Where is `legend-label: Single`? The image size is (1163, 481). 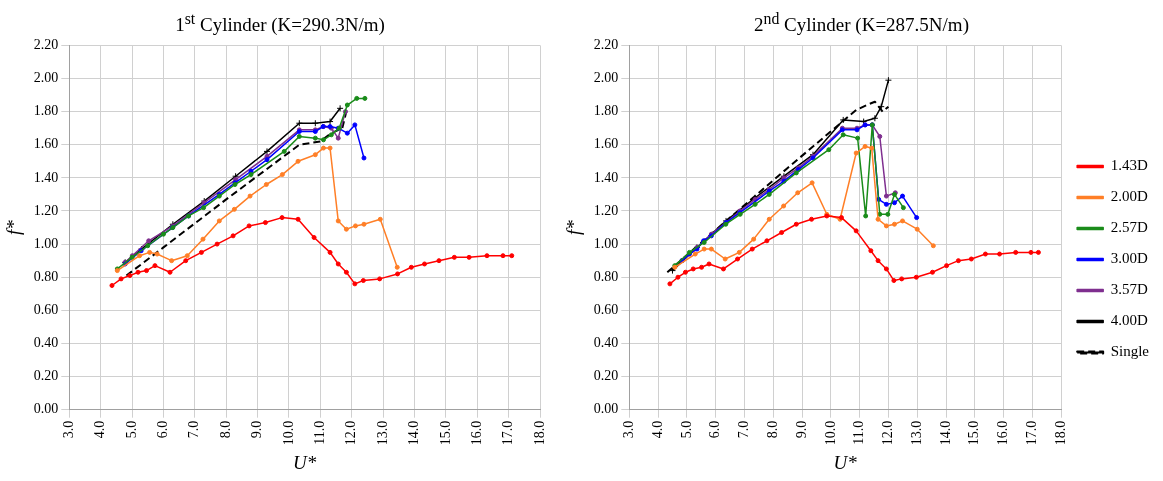 legend-label: Single is located at coordinates (1130, 351).